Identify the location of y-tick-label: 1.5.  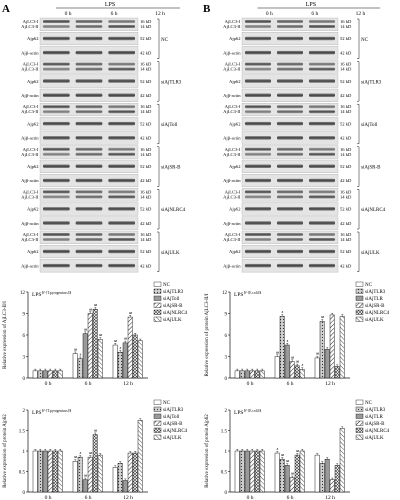
(224, 431).